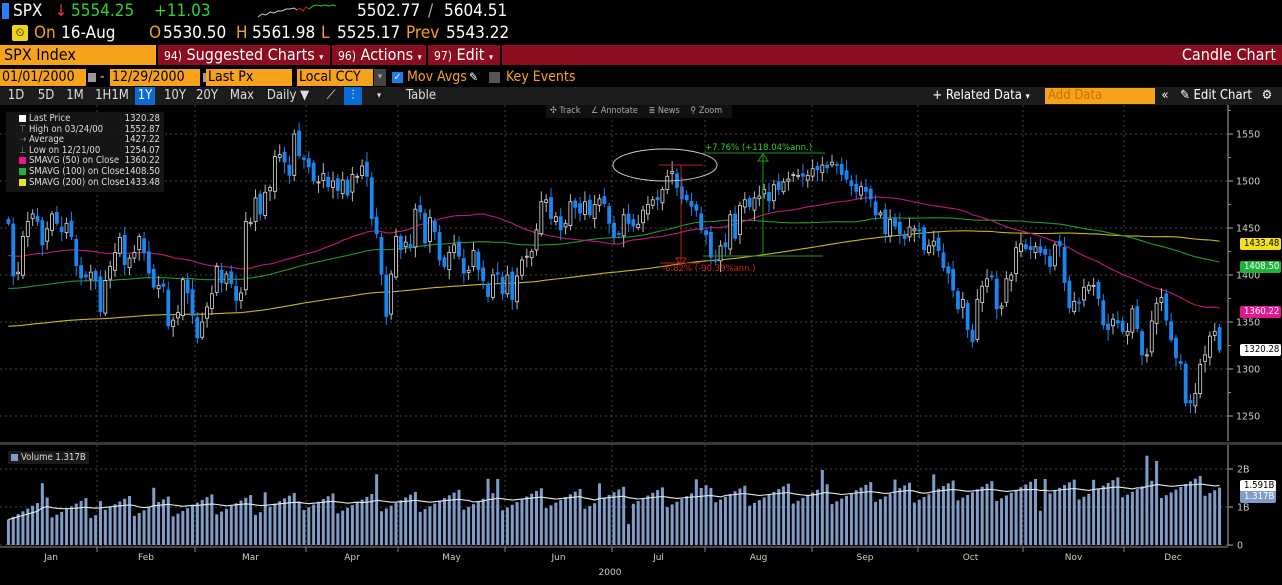  What do you see at coordinates (182, 11) in the screenshot?
I see `price-change: +11.03` at bounding box center [182, 11].